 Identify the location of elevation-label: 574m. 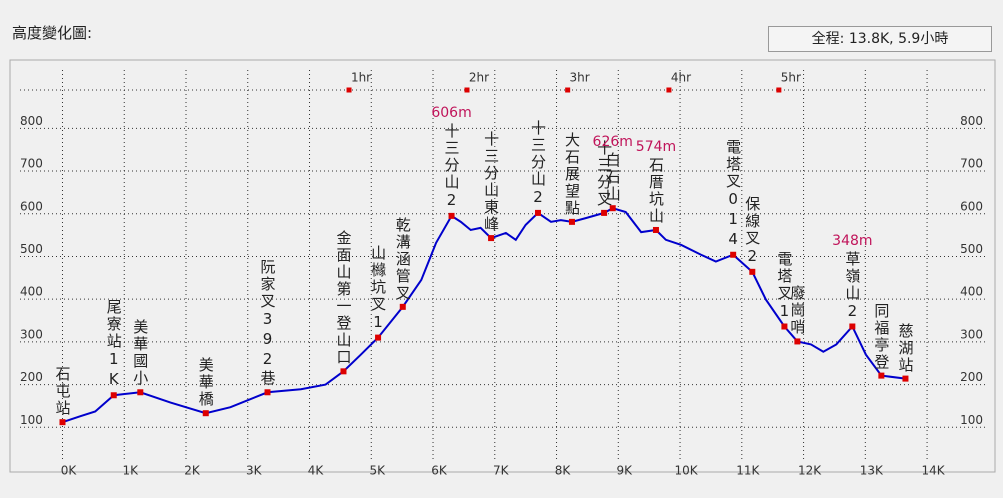
(656, 146).